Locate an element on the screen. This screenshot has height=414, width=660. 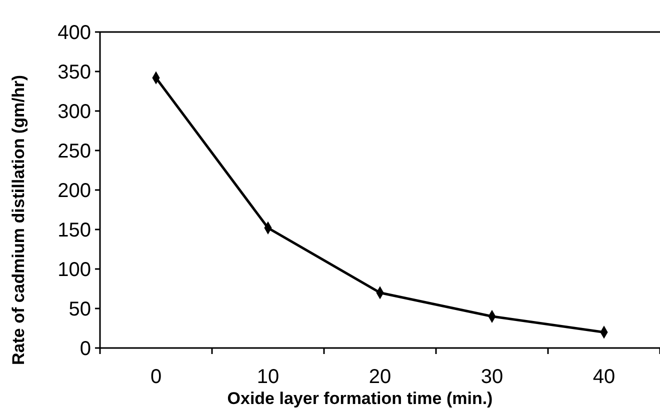
y-tick-label: 400 is located at coordinates (74, 33).